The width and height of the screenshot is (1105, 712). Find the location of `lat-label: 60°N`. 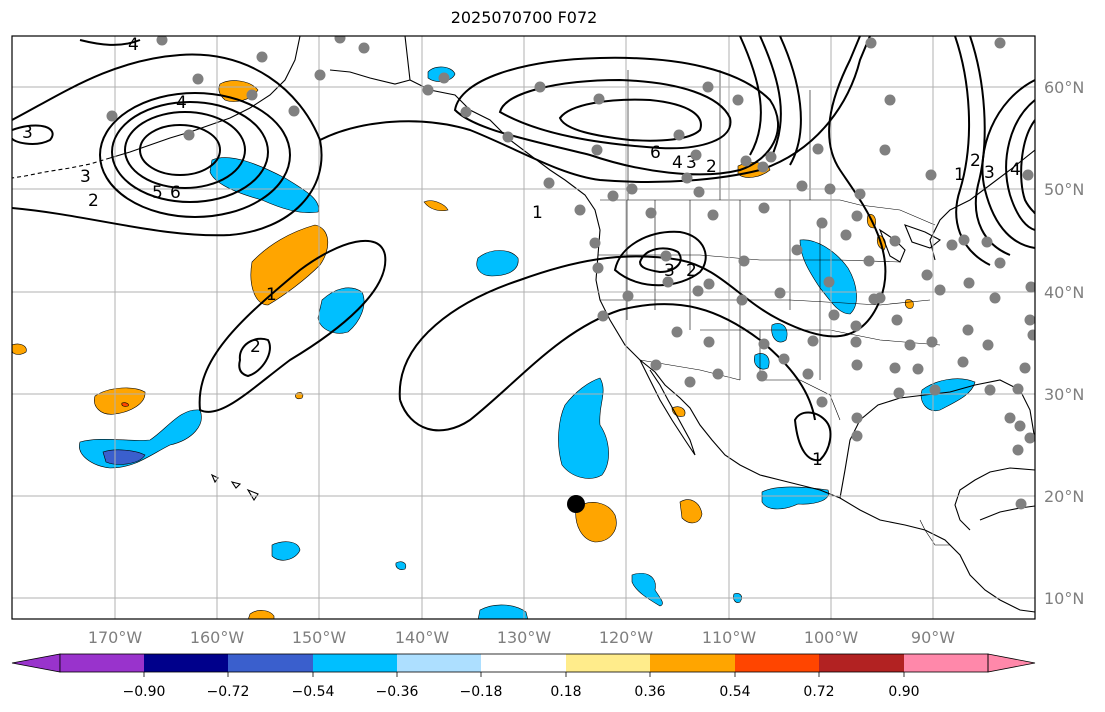

lat-label: 60°N is located at coordinates (1064, 87).